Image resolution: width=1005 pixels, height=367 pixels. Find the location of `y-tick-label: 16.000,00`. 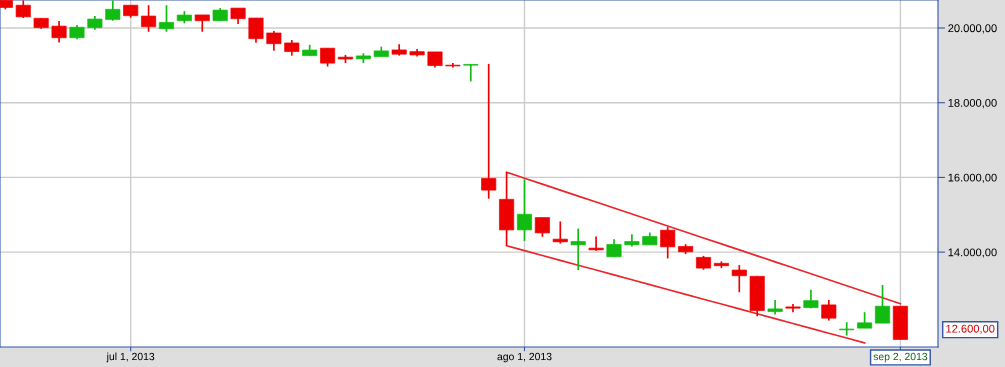

y-tick-label: 16.000,00 is located at coordinates (972, 178).